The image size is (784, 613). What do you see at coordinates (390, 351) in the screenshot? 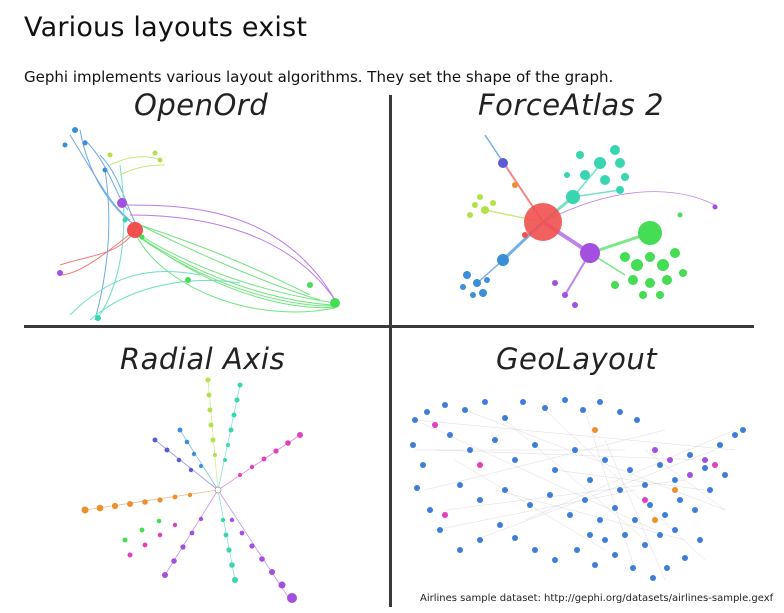
I see `vertical-divider` at bounding box center [390, 351].